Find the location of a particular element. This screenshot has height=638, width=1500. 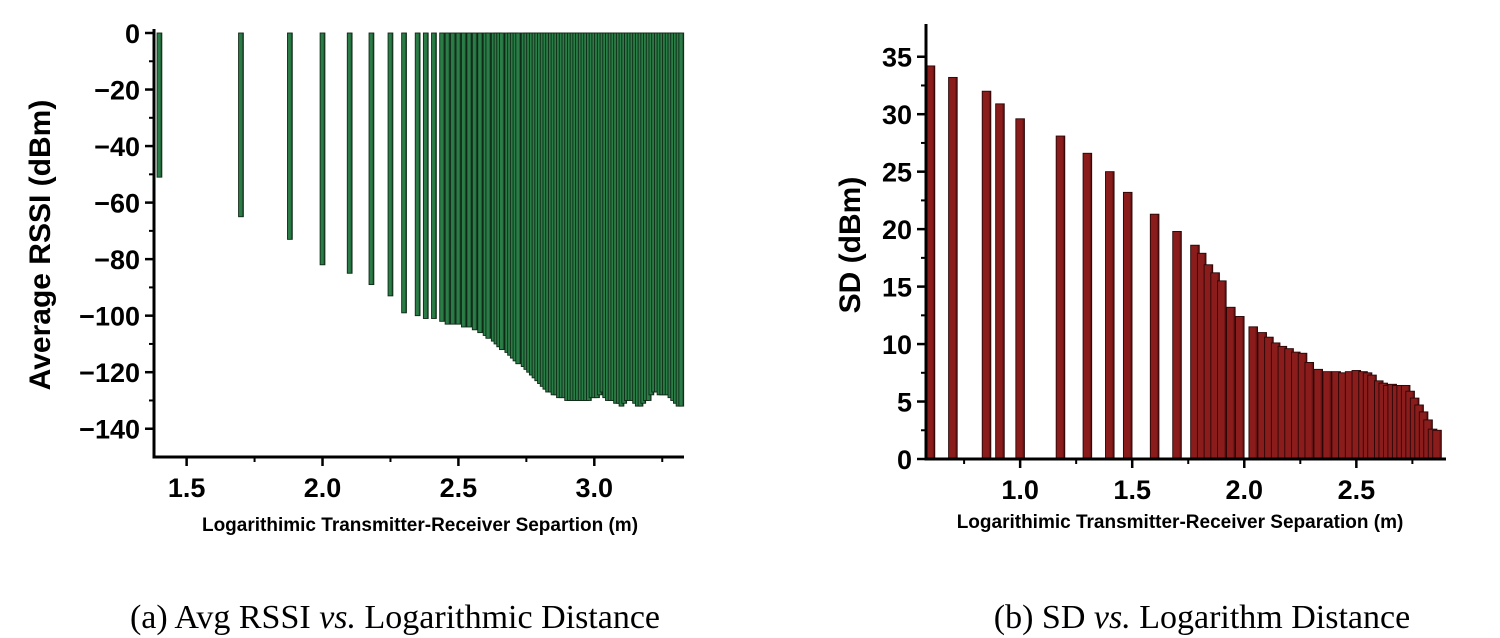

caption-b-vs: vs. is located at coordinates (1112, 617).